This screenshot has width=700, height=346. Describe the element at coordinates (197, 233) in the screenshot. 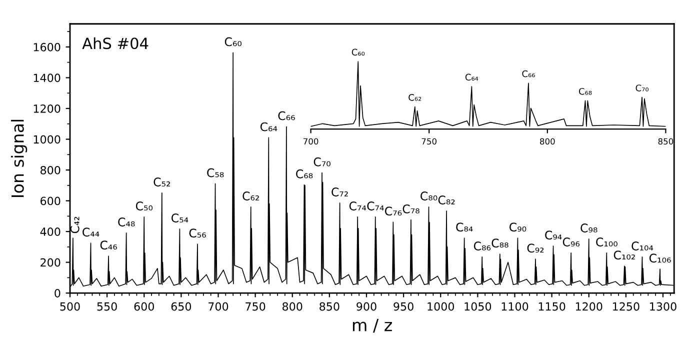

I see `annotation: C₅₆` at that location.